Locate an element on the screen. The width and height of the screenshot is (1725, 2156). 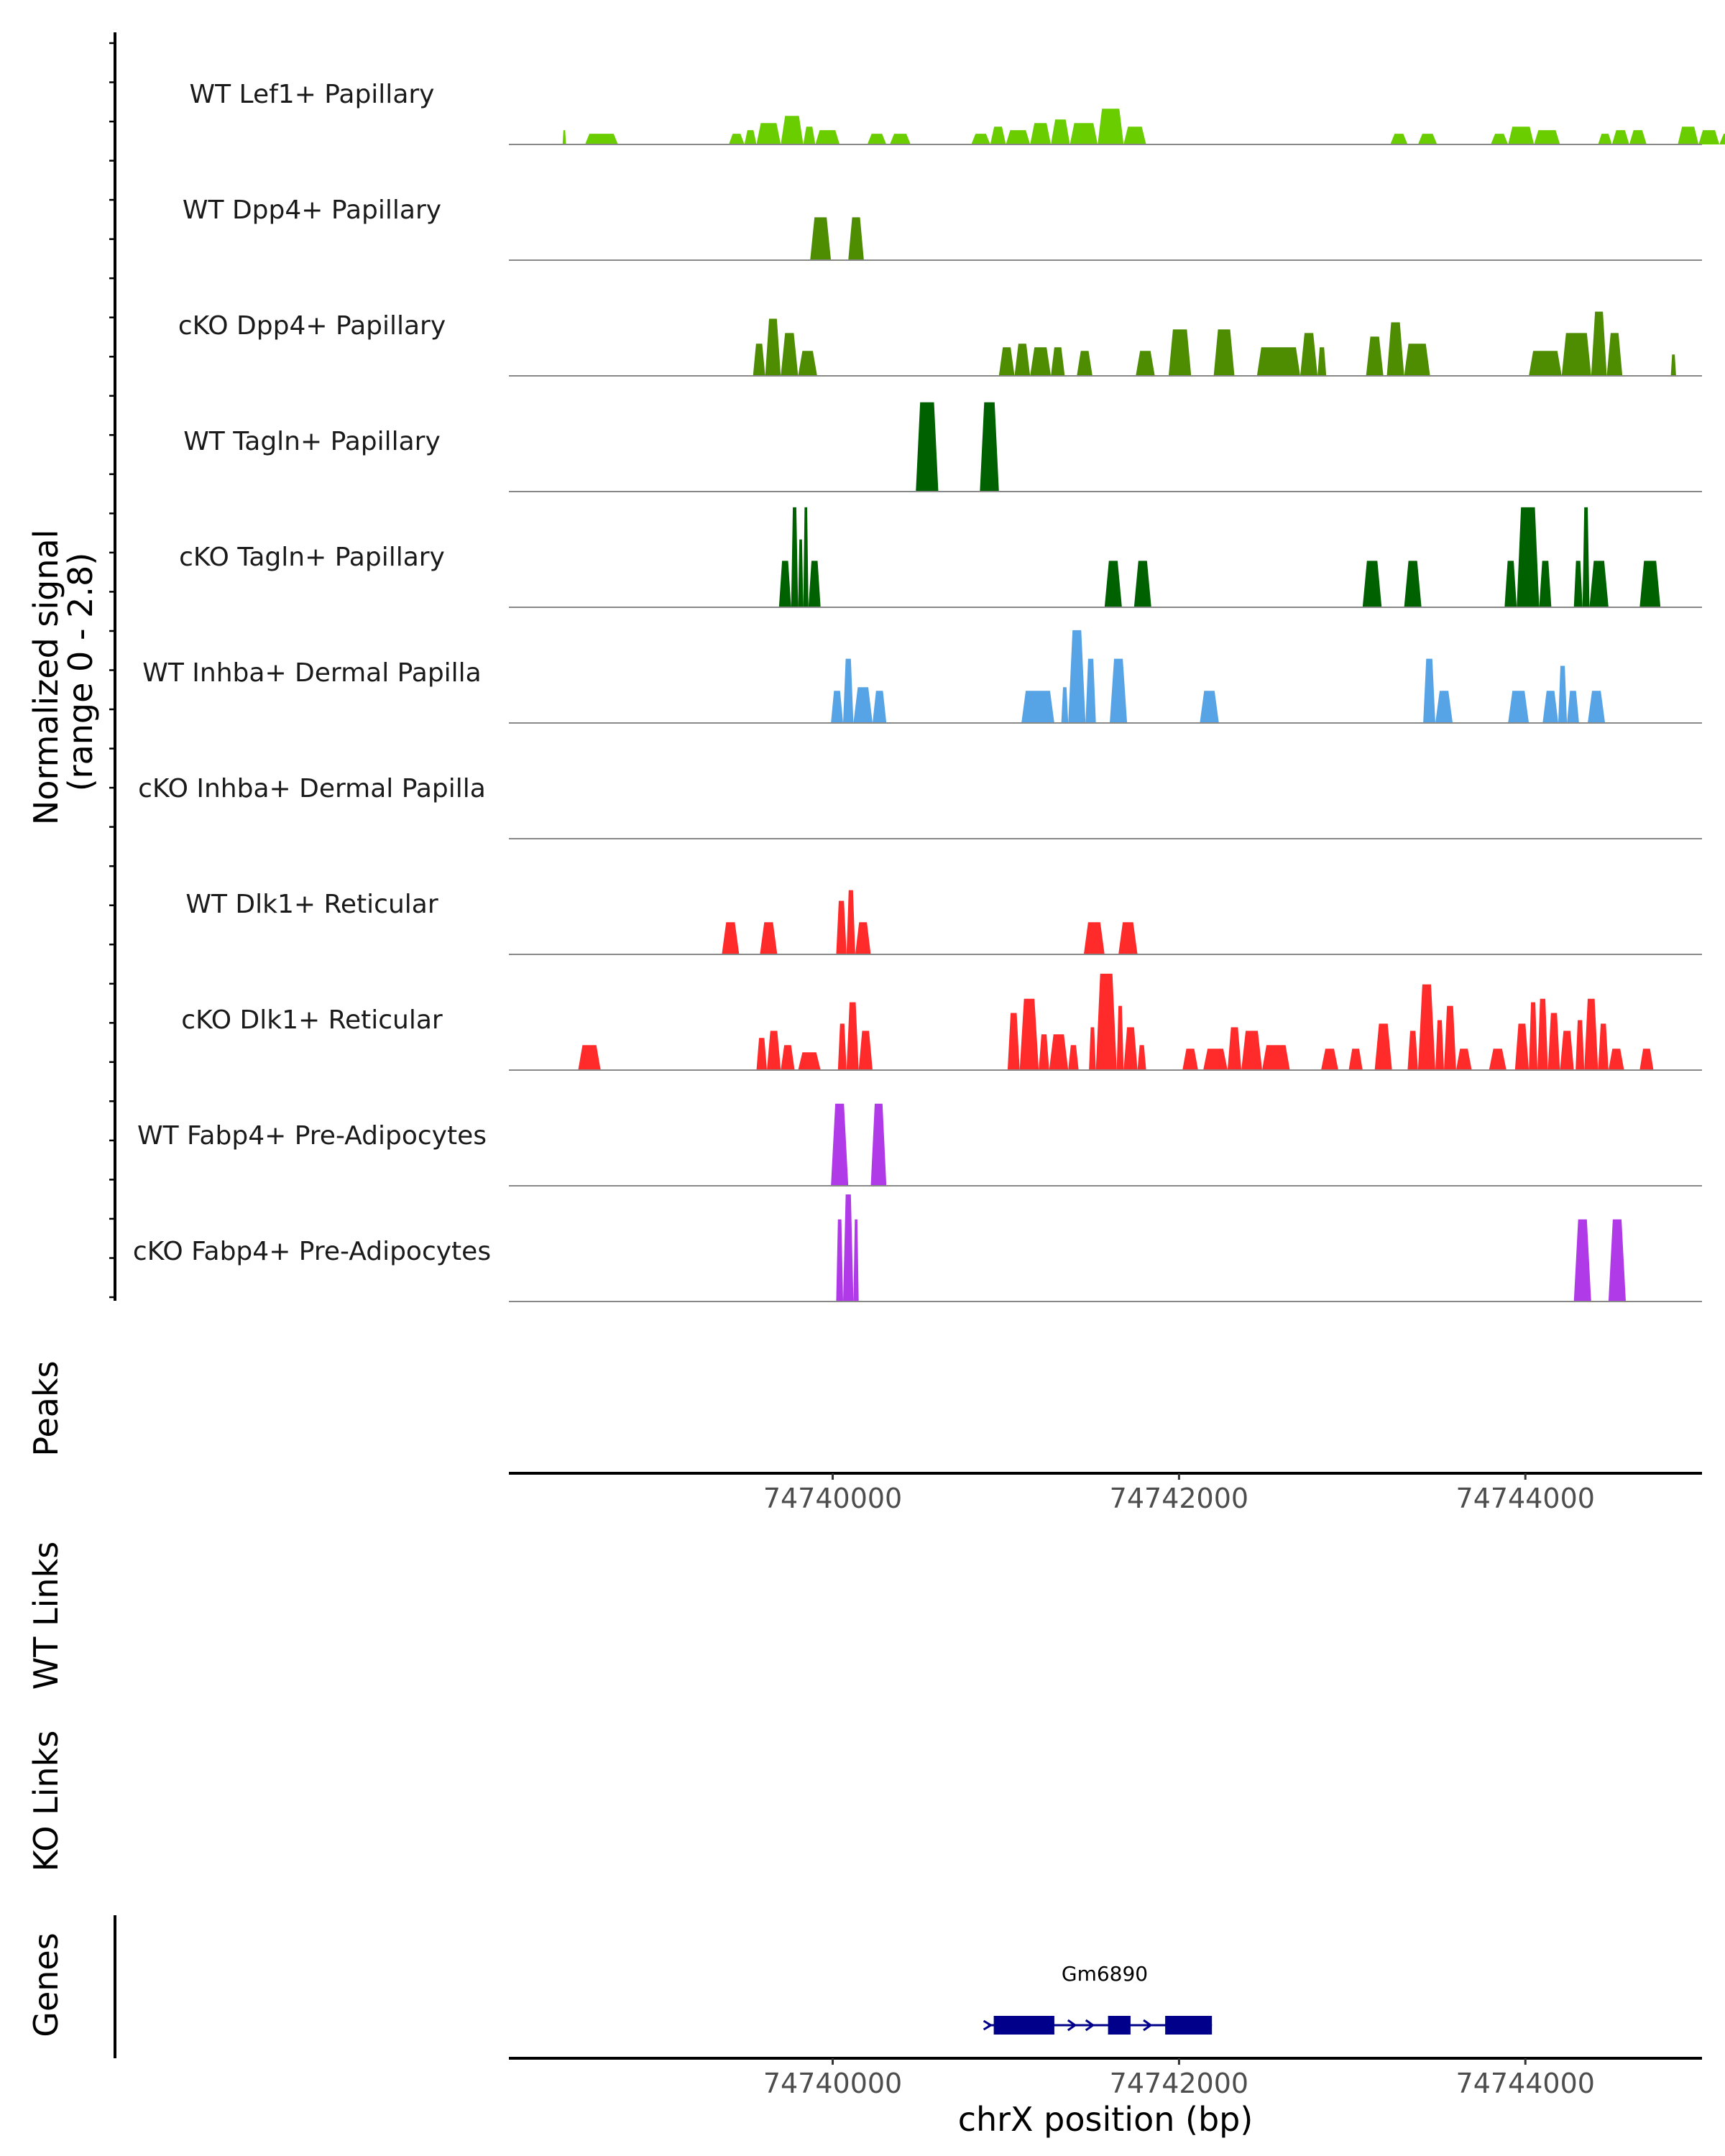
wt-links-label: WT Links is located at coordinates (46, 1616).